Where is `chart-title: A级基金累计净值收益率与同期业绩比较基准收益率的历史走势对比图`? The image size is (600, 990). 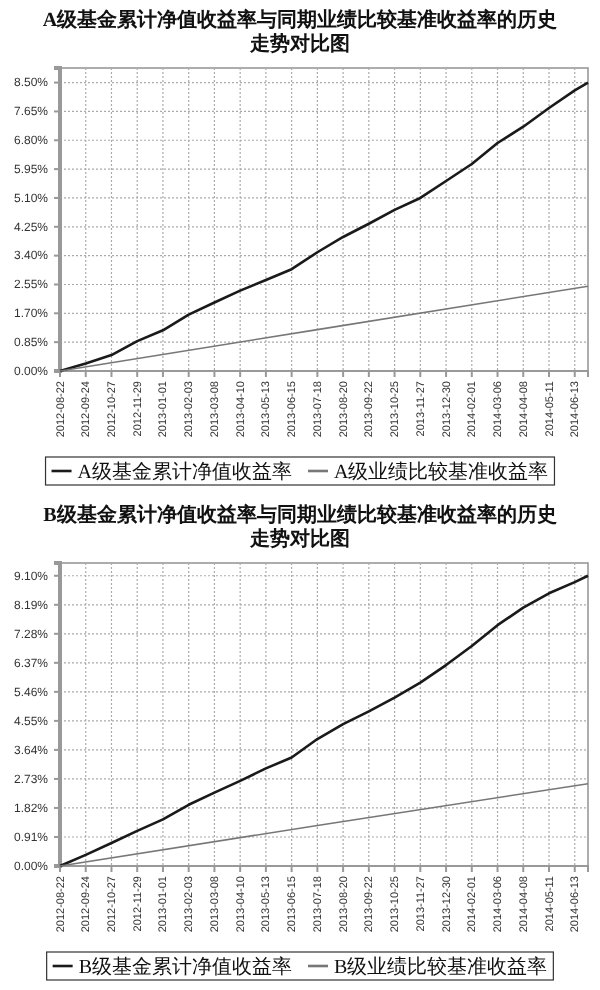 chart-title: A级基金累计净值收益率与同期业绩比较基准收益率的历史走势对比图 is located at coordinates (300, 32).